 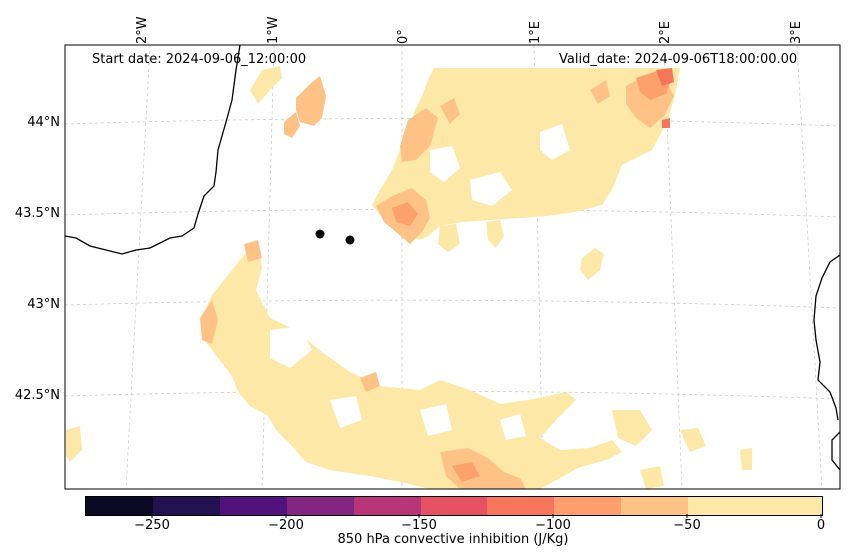 What do you see at coordinates (350, 240) in the screenshot?
I see `marker-point-b` at bounding box center [350, 240].